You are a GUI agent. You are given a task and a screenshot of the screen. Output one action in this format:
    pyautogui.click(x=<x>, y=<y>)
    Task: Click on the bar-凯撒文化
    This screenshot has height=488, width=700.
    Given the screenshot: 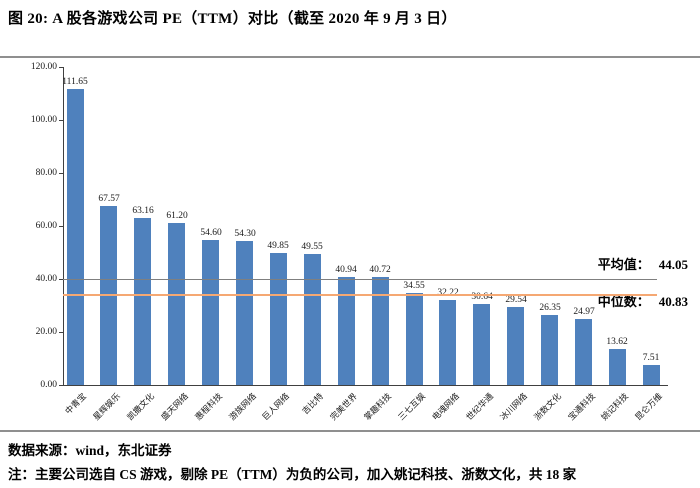 What is the action you would take?
    pyautogui.click(x=142, y=301)
    